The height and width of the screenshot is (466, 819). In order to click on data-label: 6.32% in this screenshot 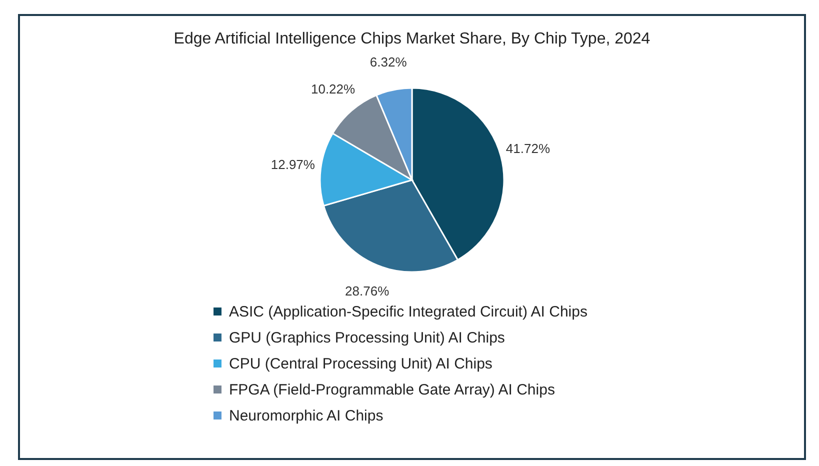, I will do `click(389, 62)`.